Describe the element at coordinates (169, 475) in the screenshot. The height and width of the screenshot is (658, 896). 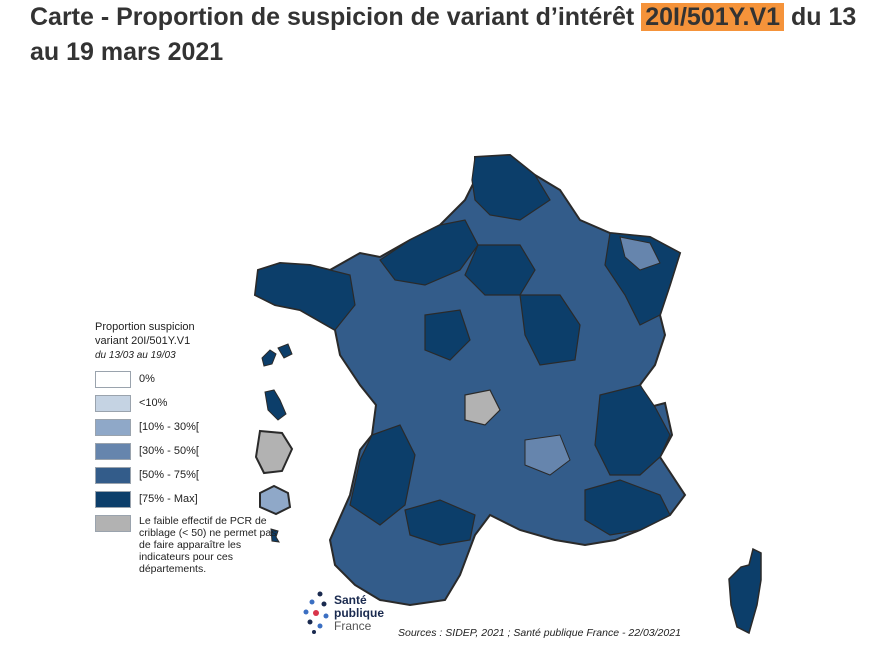
I see `legend-label: [50% - 75%[` at that location.